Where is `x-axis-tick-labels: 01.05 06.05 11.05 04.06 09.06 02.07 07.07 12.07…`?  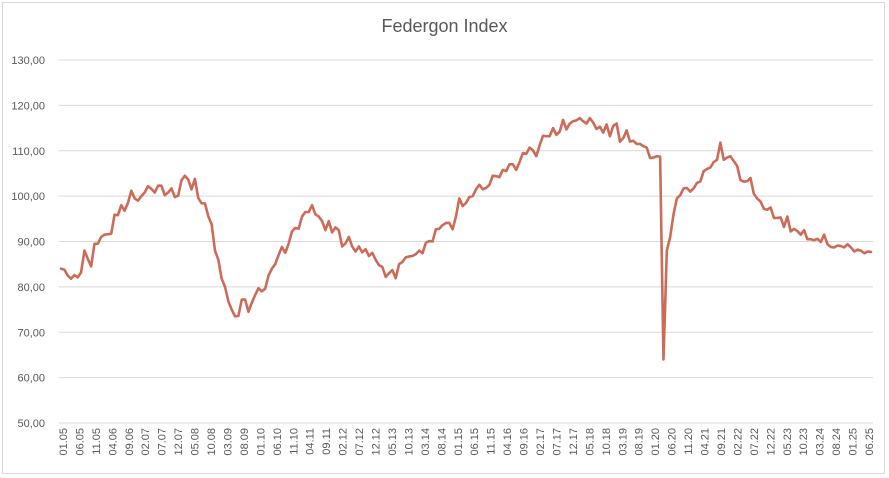 x-axis-tick-labels: 01.05 06.05 11.05 04.06 09.06 02.07 07.07 12.07… is located at coordinates (467, 442).